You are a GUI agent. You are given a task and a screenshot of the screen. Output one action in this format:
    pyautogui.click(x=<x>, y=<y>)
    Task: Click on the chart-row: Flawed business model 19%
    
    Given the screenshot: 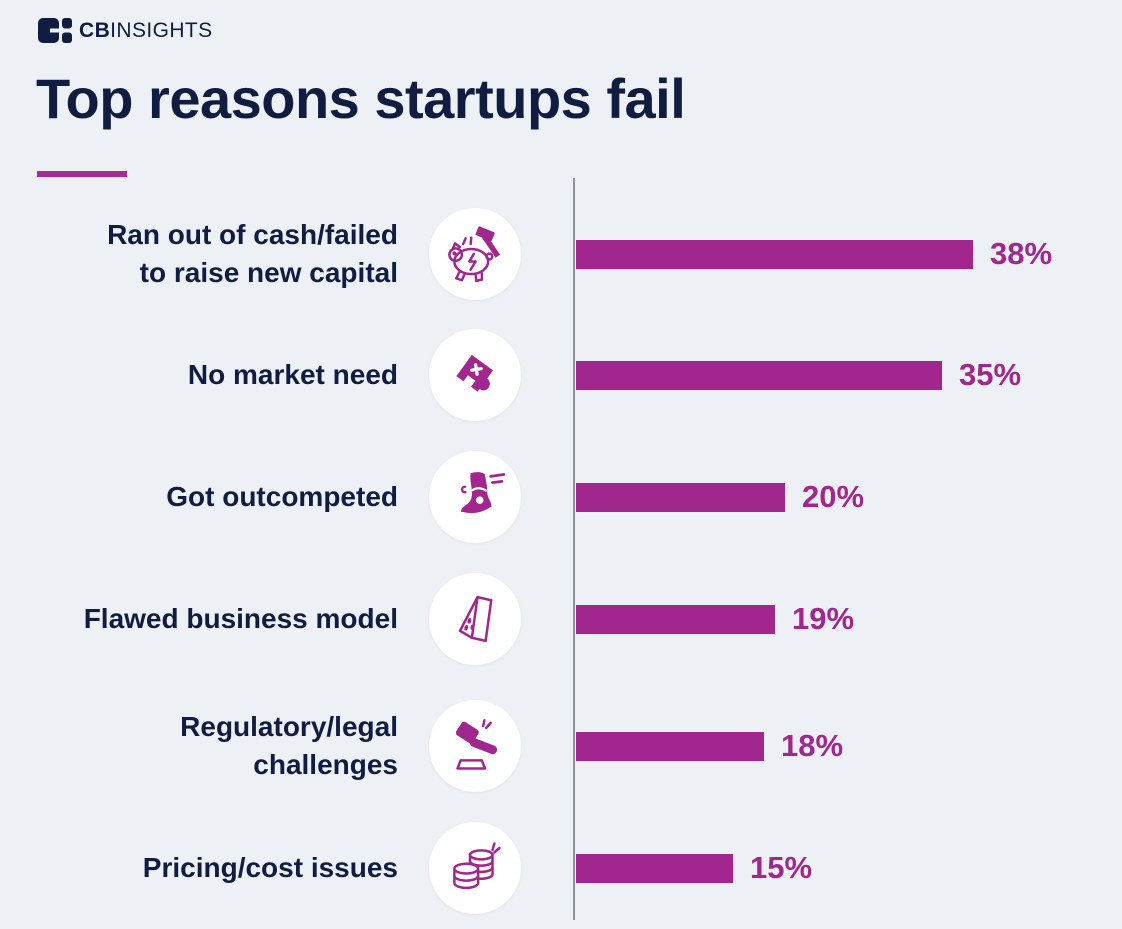 What is the action you would take?
    pyautogui.click(x=561, y=619)
    